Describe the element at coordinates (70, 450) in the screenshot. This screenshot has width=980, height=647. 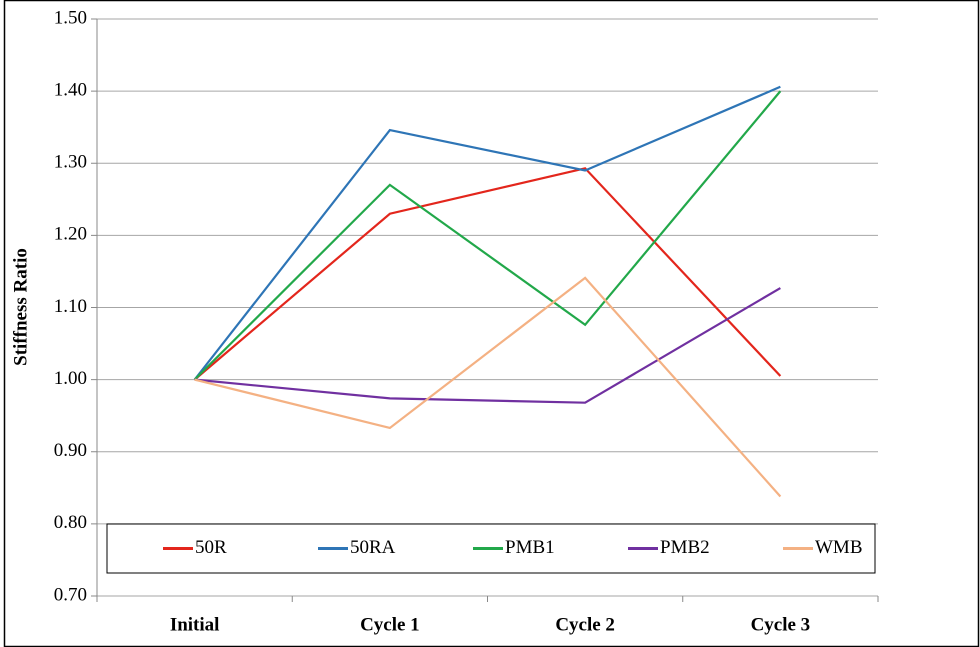
I see `y-tick-label: 0.90` at that location.